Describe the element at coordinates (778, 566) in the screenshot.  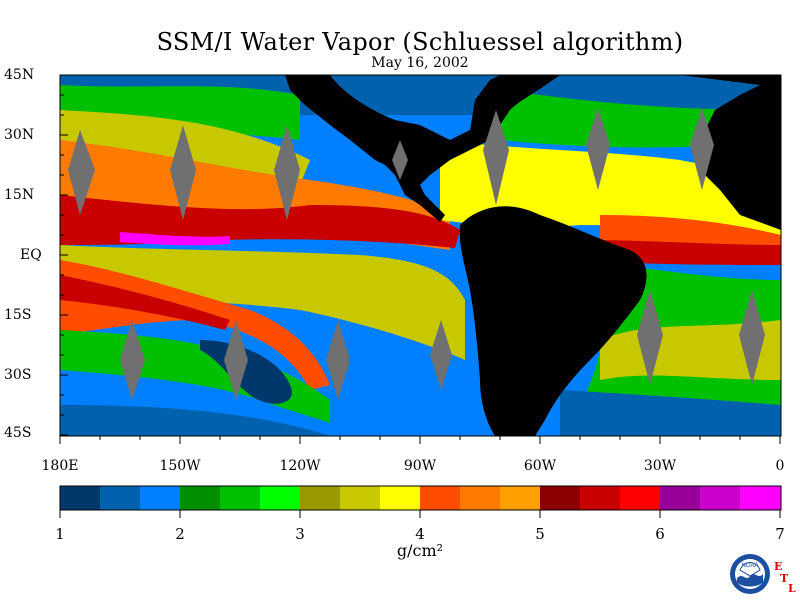
I see `etl-letter: E` at that location.